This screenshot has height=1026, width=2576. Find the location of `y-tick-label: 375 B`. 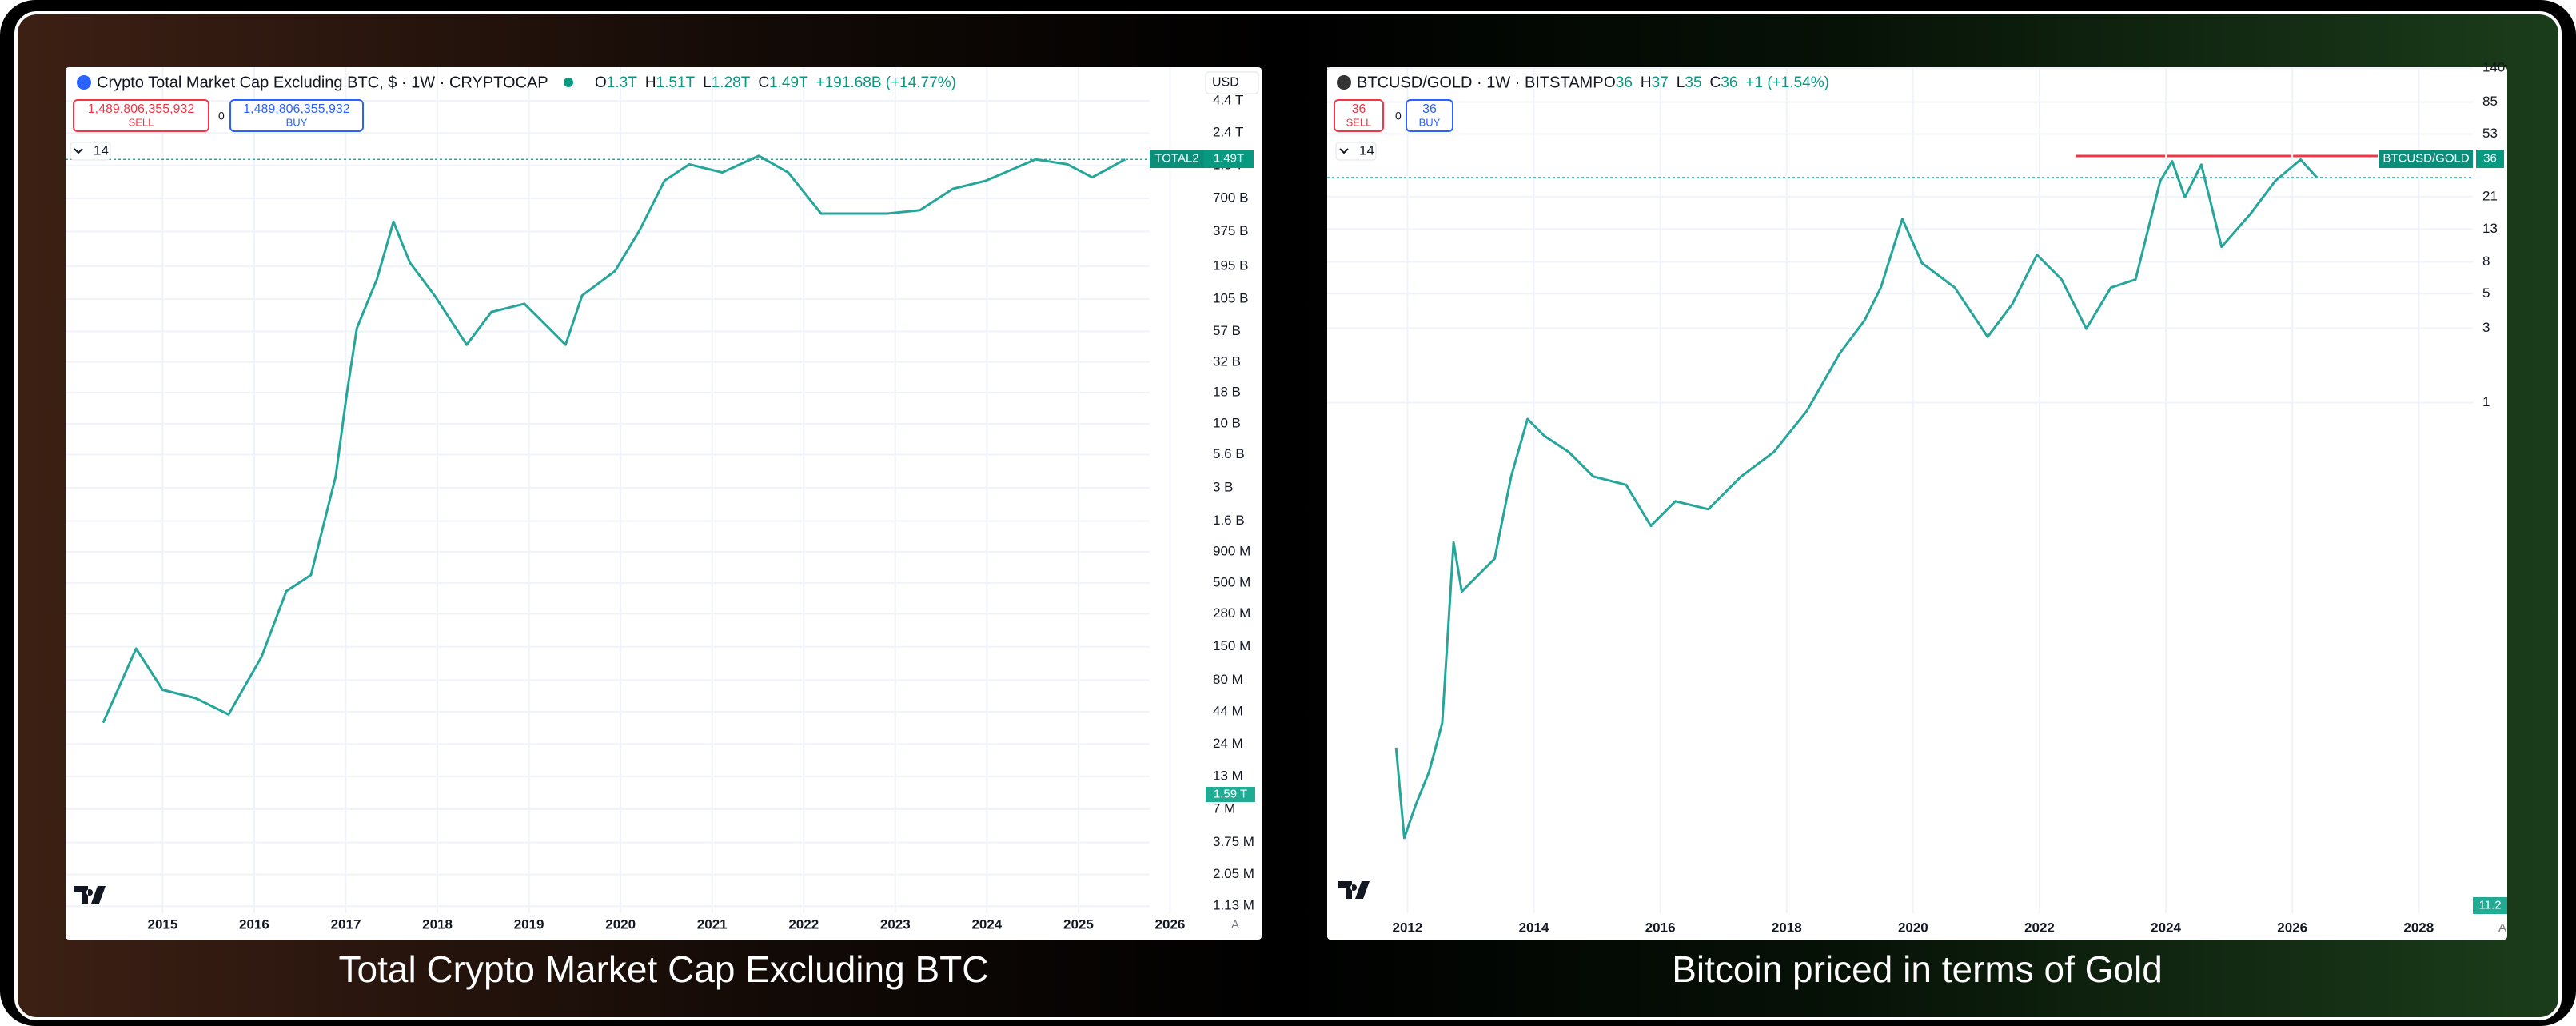

y-tick-label: 375 B is located at coordinates (1230, 230).